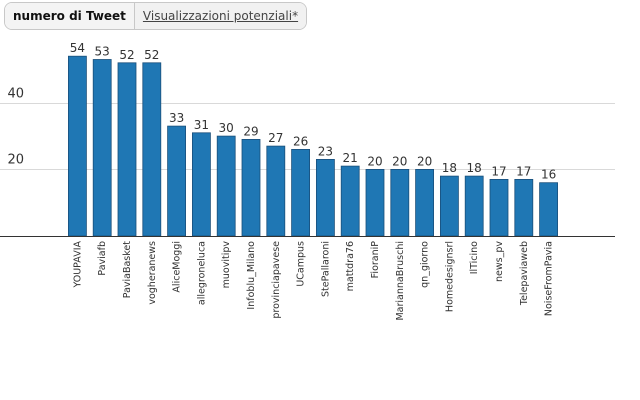 Image resolution: width=640 pixels, height=400 pixels. What do you see at coordinates (250, 131) in the screenshot?
I see `data-label: 29` at bounding box center [250, 131].